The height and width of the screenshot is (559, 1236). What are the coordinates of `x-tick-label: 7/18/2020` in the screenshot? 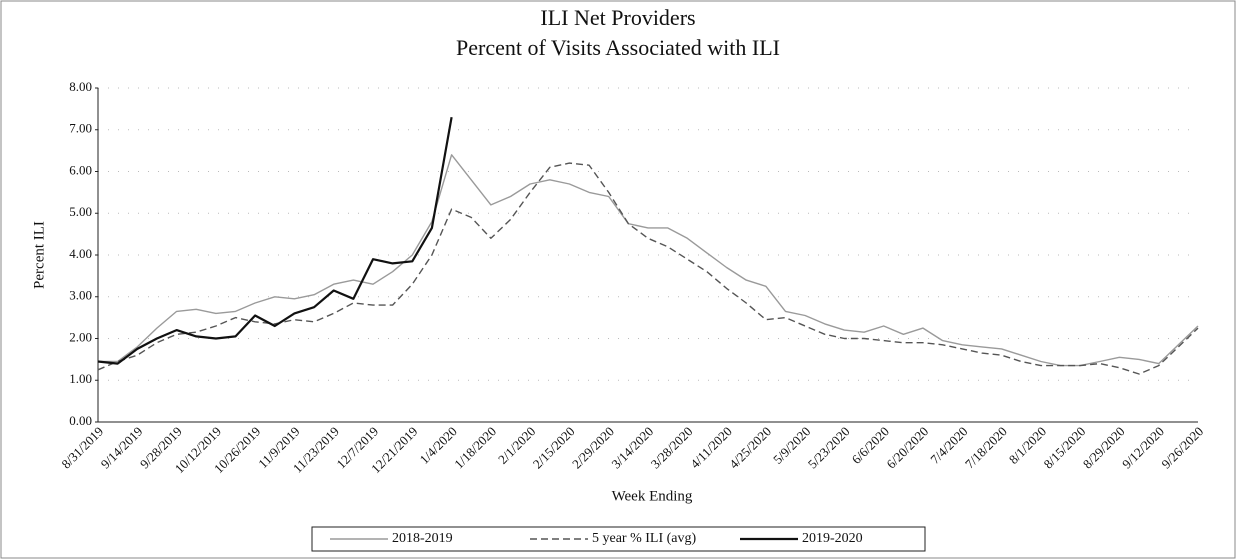 It's located at (986, 448).